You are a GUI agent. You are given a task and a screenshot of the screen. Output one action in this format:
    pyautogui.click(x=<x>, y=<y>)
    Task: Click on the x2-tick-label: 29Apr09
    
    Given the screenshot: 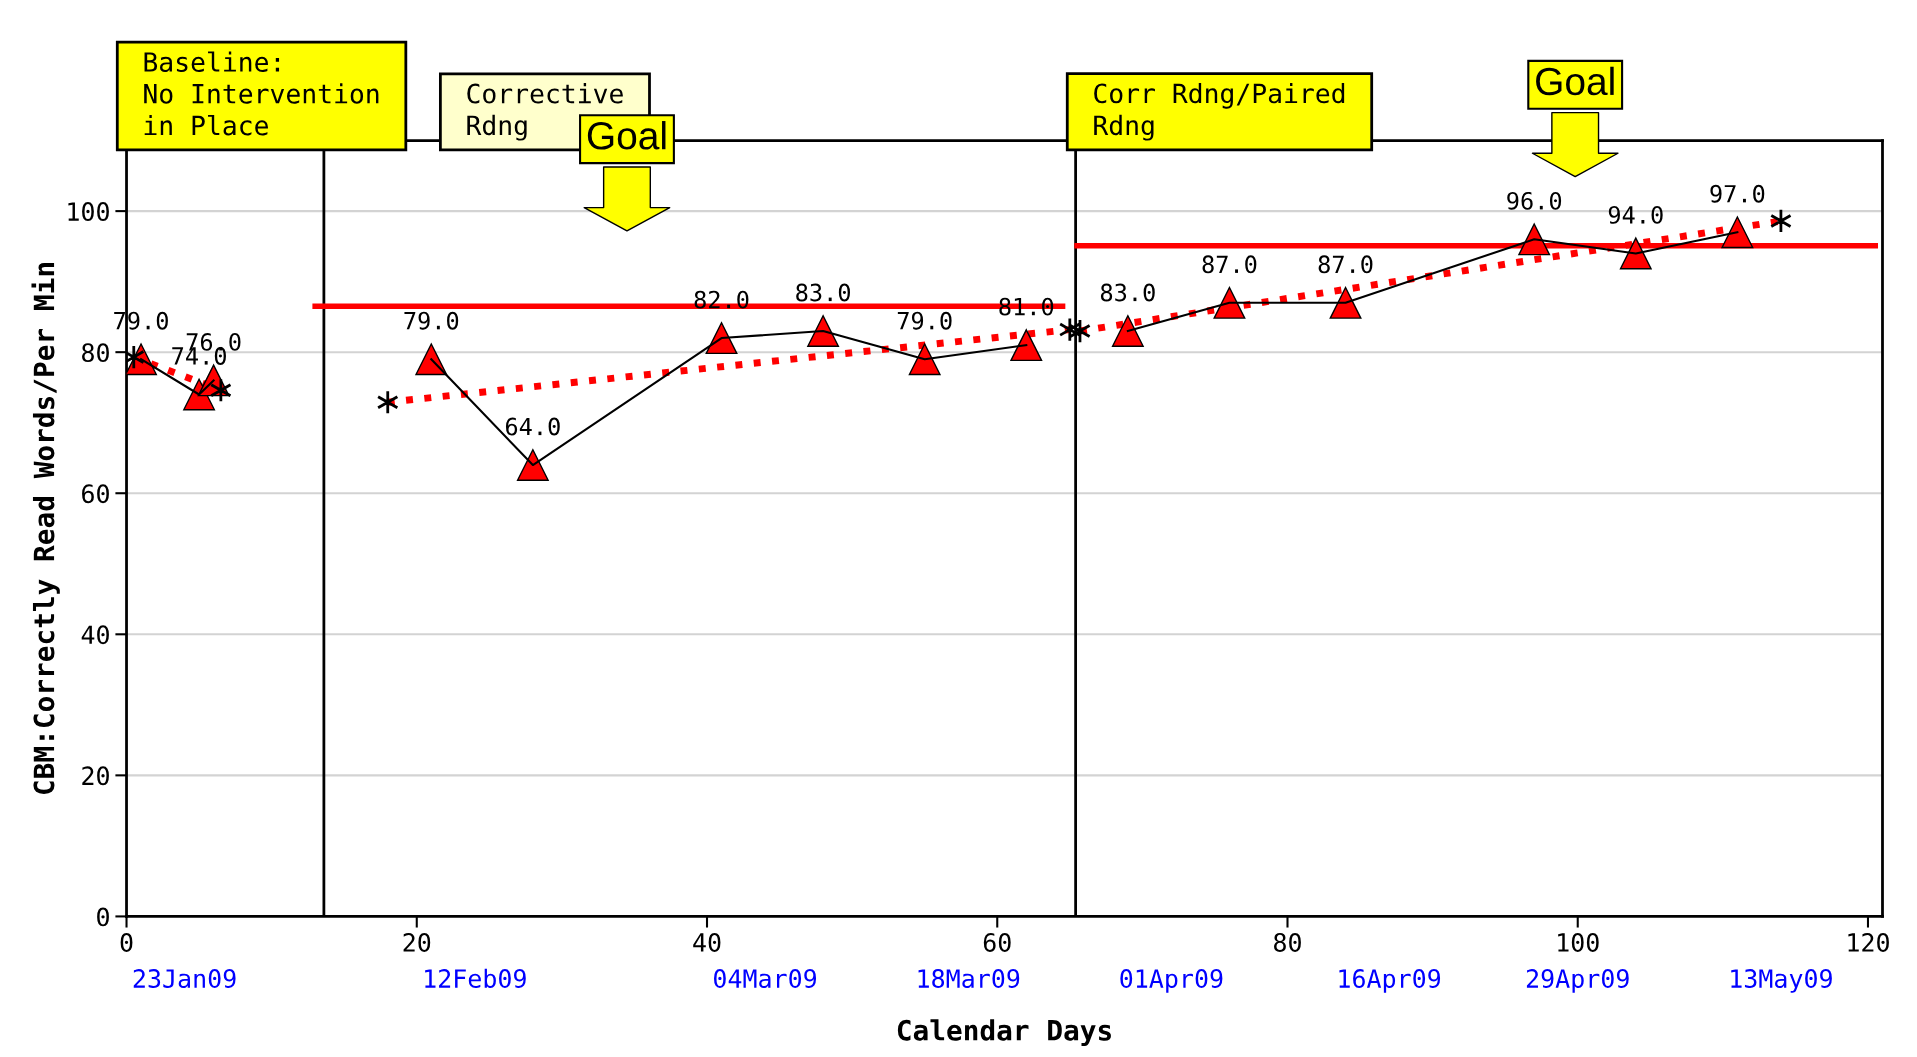 What is the action you would take?
    pyautogui.click(x=1577, y=981)
    